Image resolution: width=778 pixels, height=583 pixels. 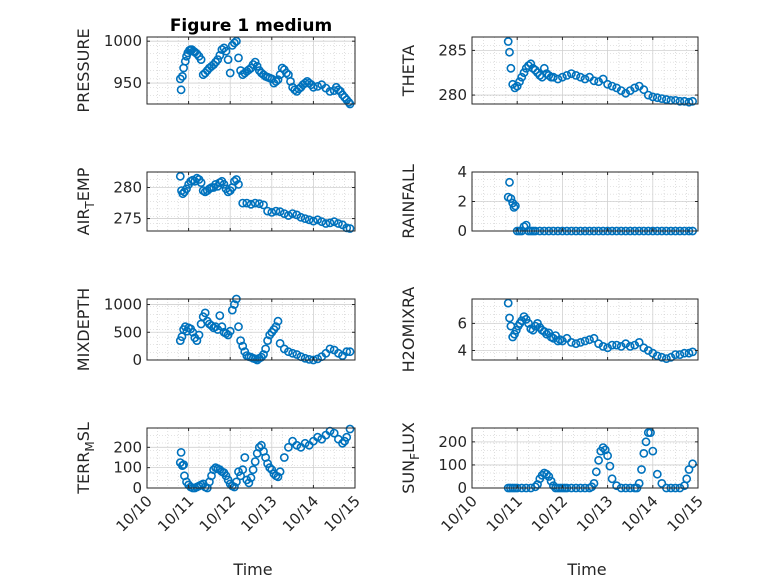 I want to click on y-tick-label: 4, so click(x=462, y=351).